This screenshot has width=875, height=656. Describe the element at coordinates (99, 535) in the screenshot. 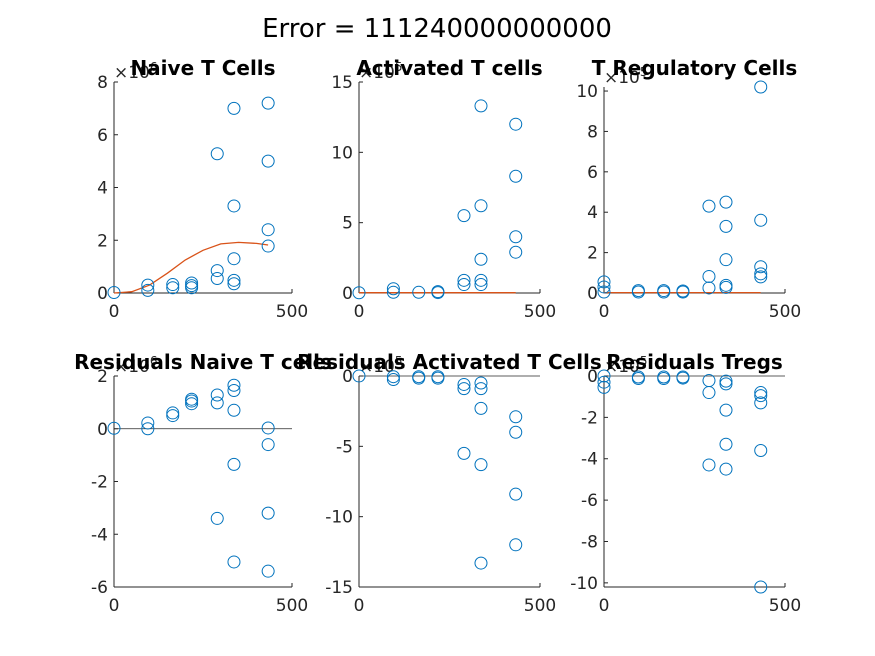

I see `y-tick-label: -4` at that location.